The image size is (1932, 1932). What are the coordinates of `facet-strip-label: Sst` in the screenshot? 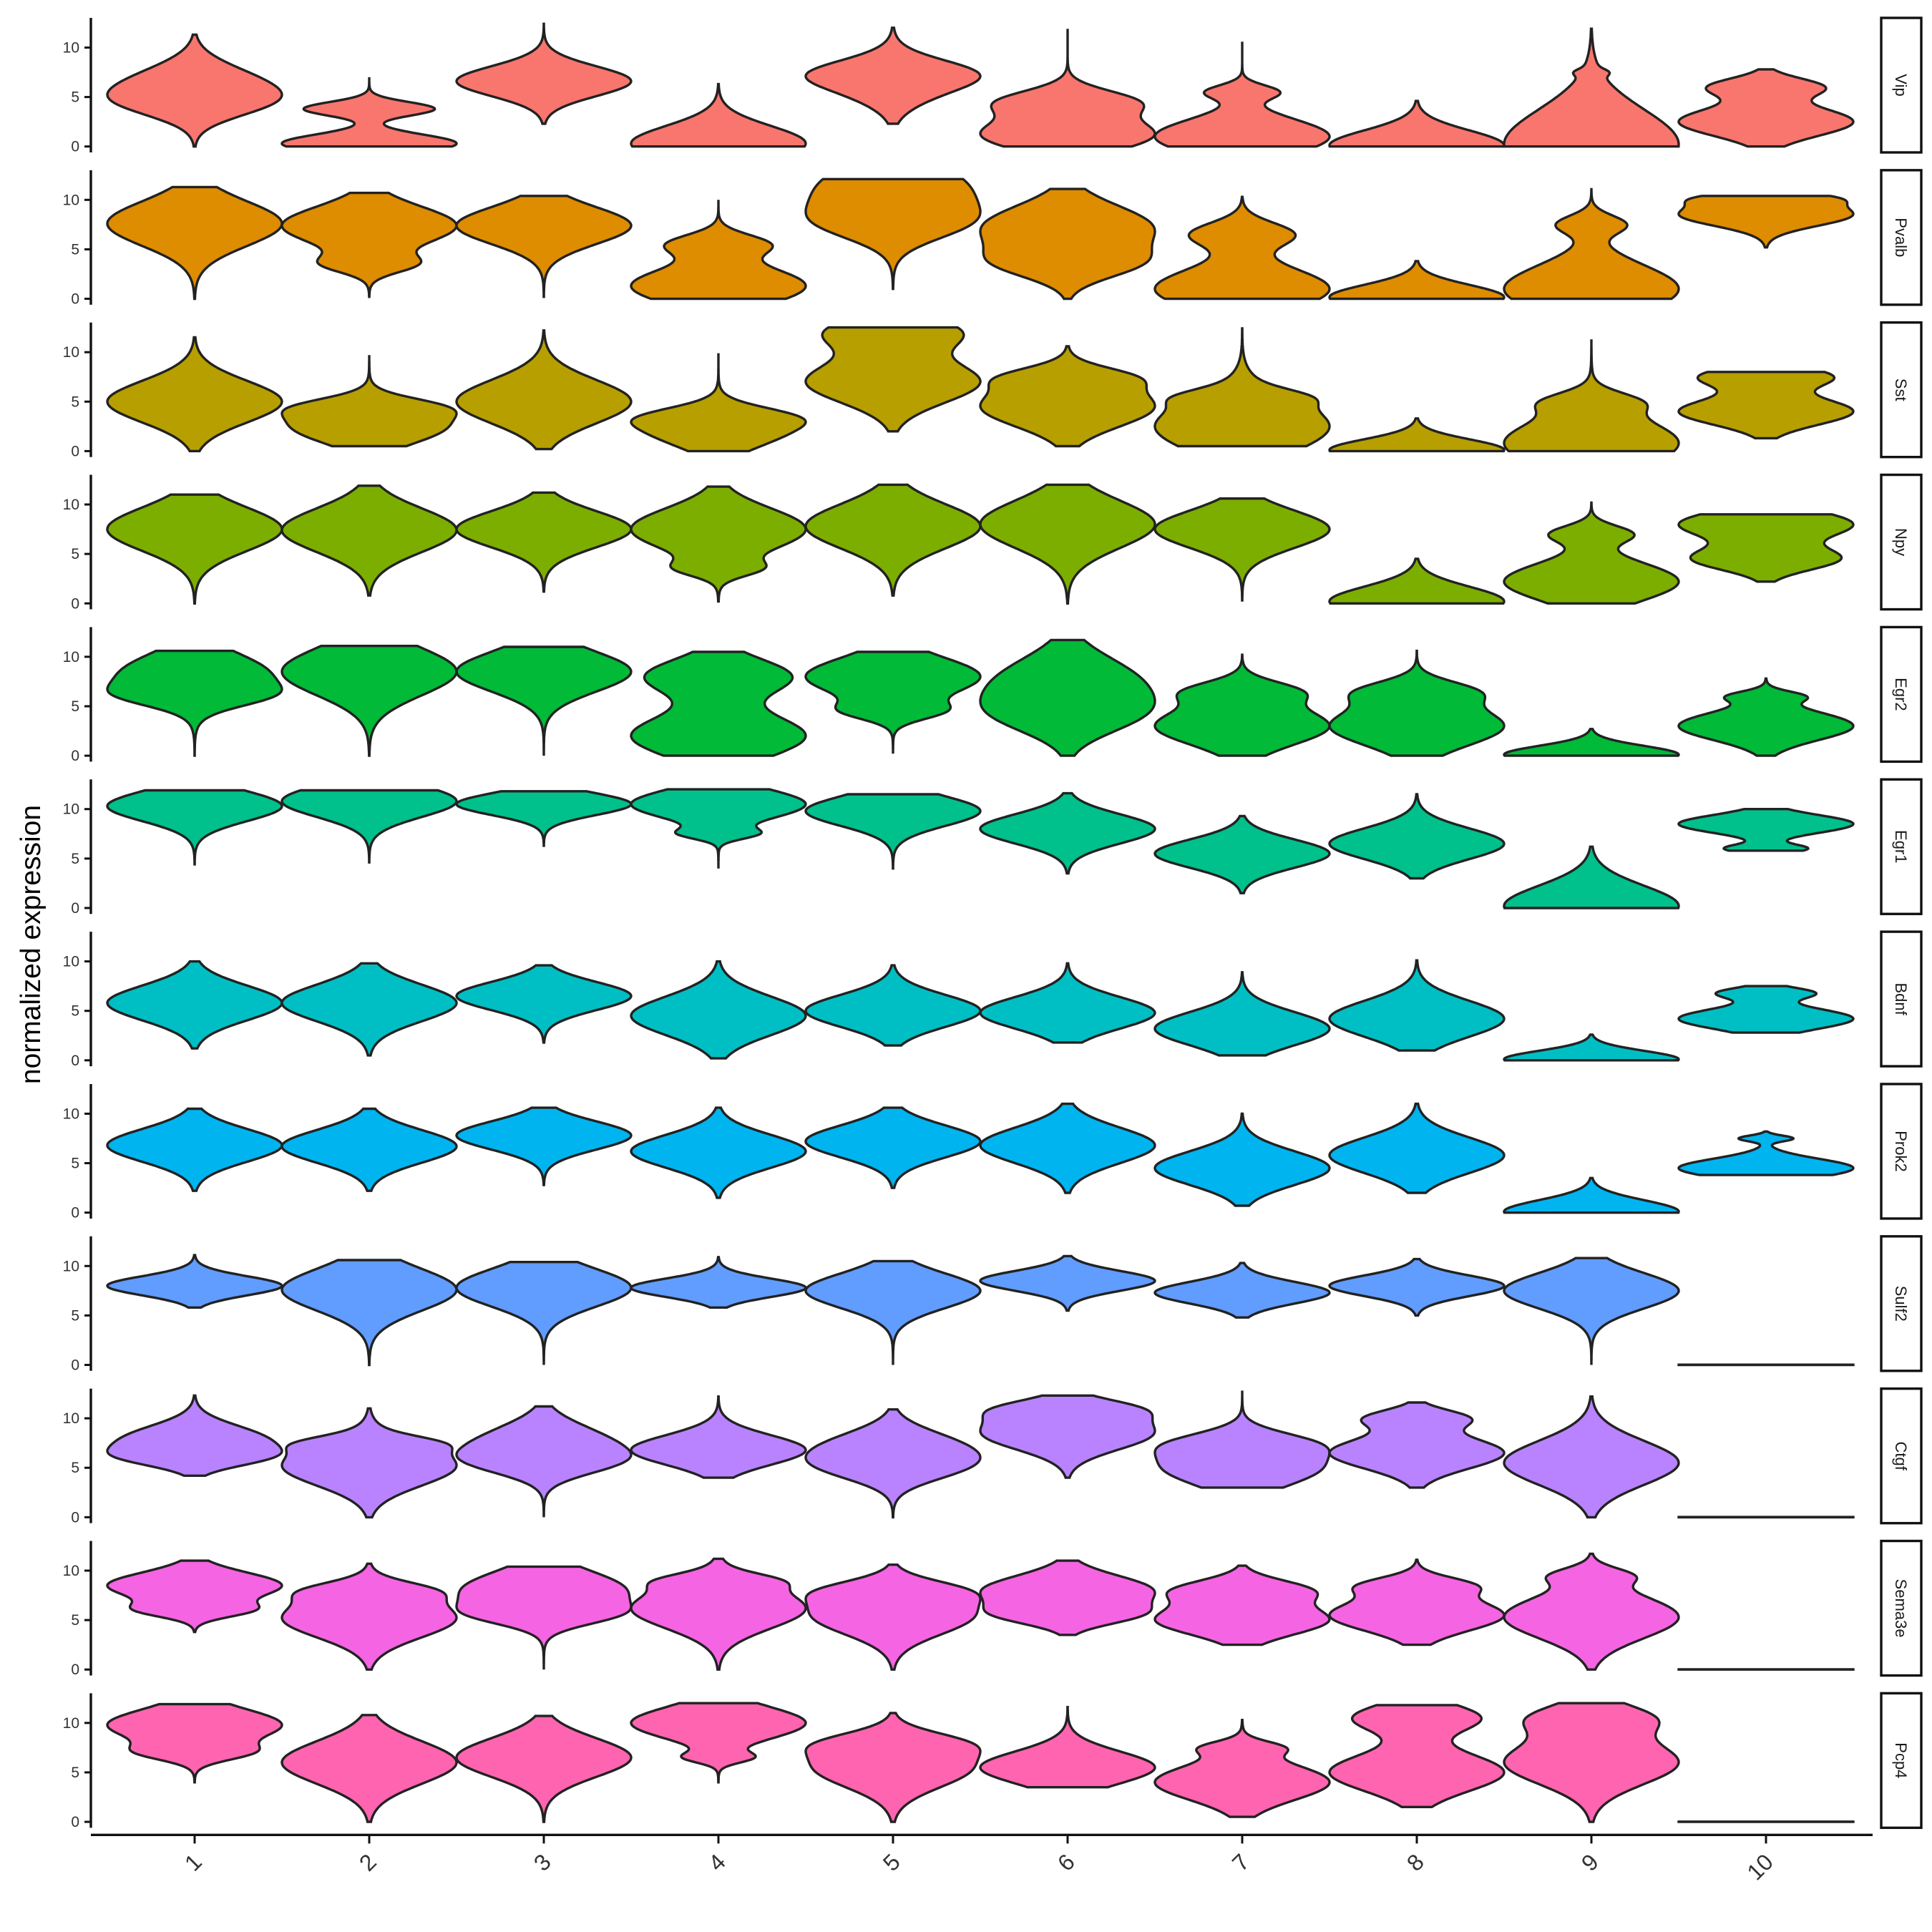 It's located at (1901, 390).